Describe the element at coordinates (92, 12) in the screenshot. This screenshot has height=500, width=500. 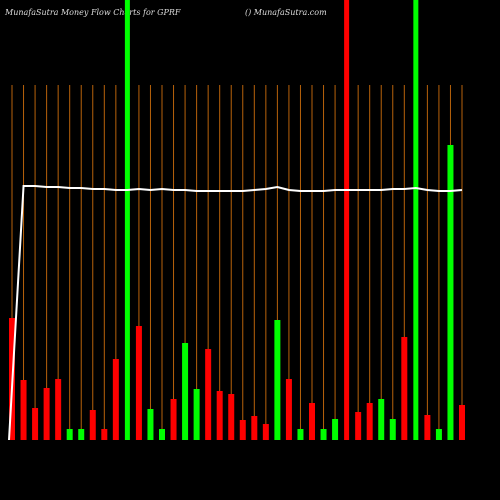
I see `chart-title: MunafaSutra Money Flow Charts for GPRF` at that location.